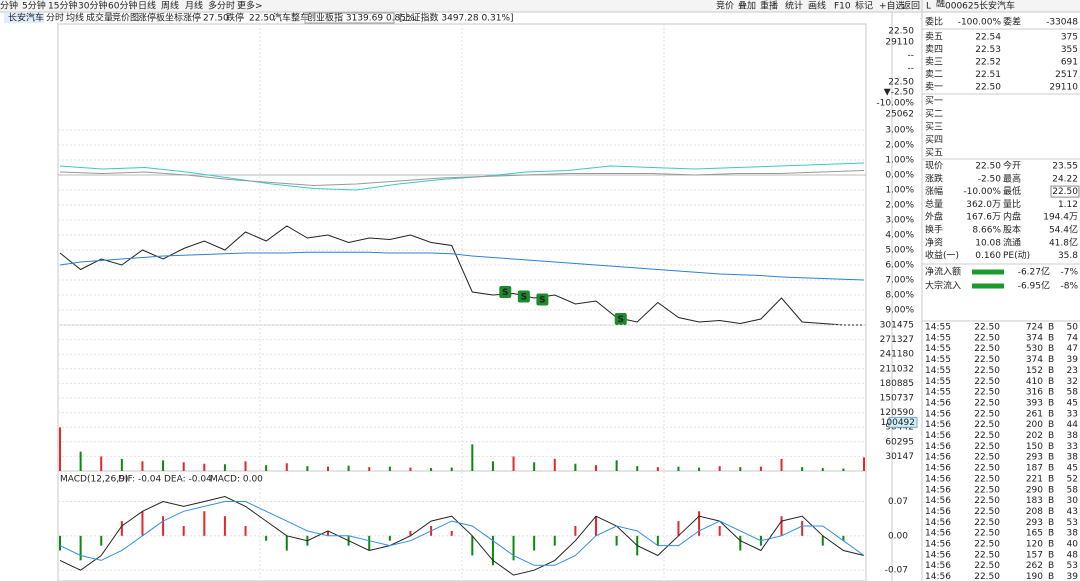 Image resolution: width=1080 pixels, height=581 pixels. I want to click on tab: 5分钟, so click(34, 6).